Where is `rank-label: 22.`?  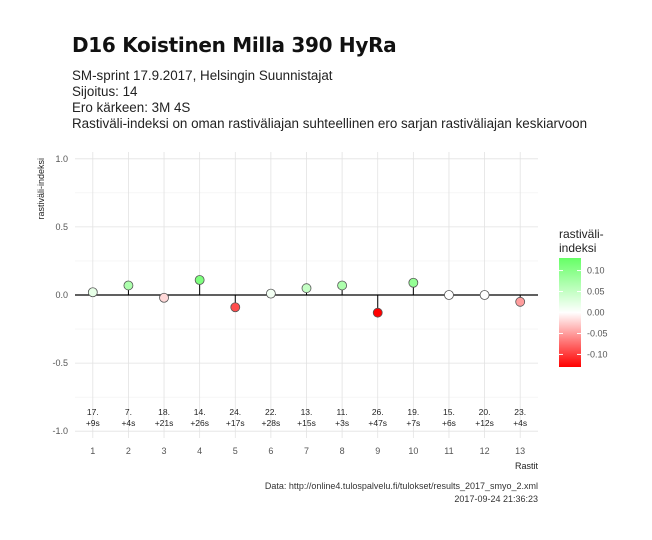 rank-label: 22. is located at coordinates (271, 412).